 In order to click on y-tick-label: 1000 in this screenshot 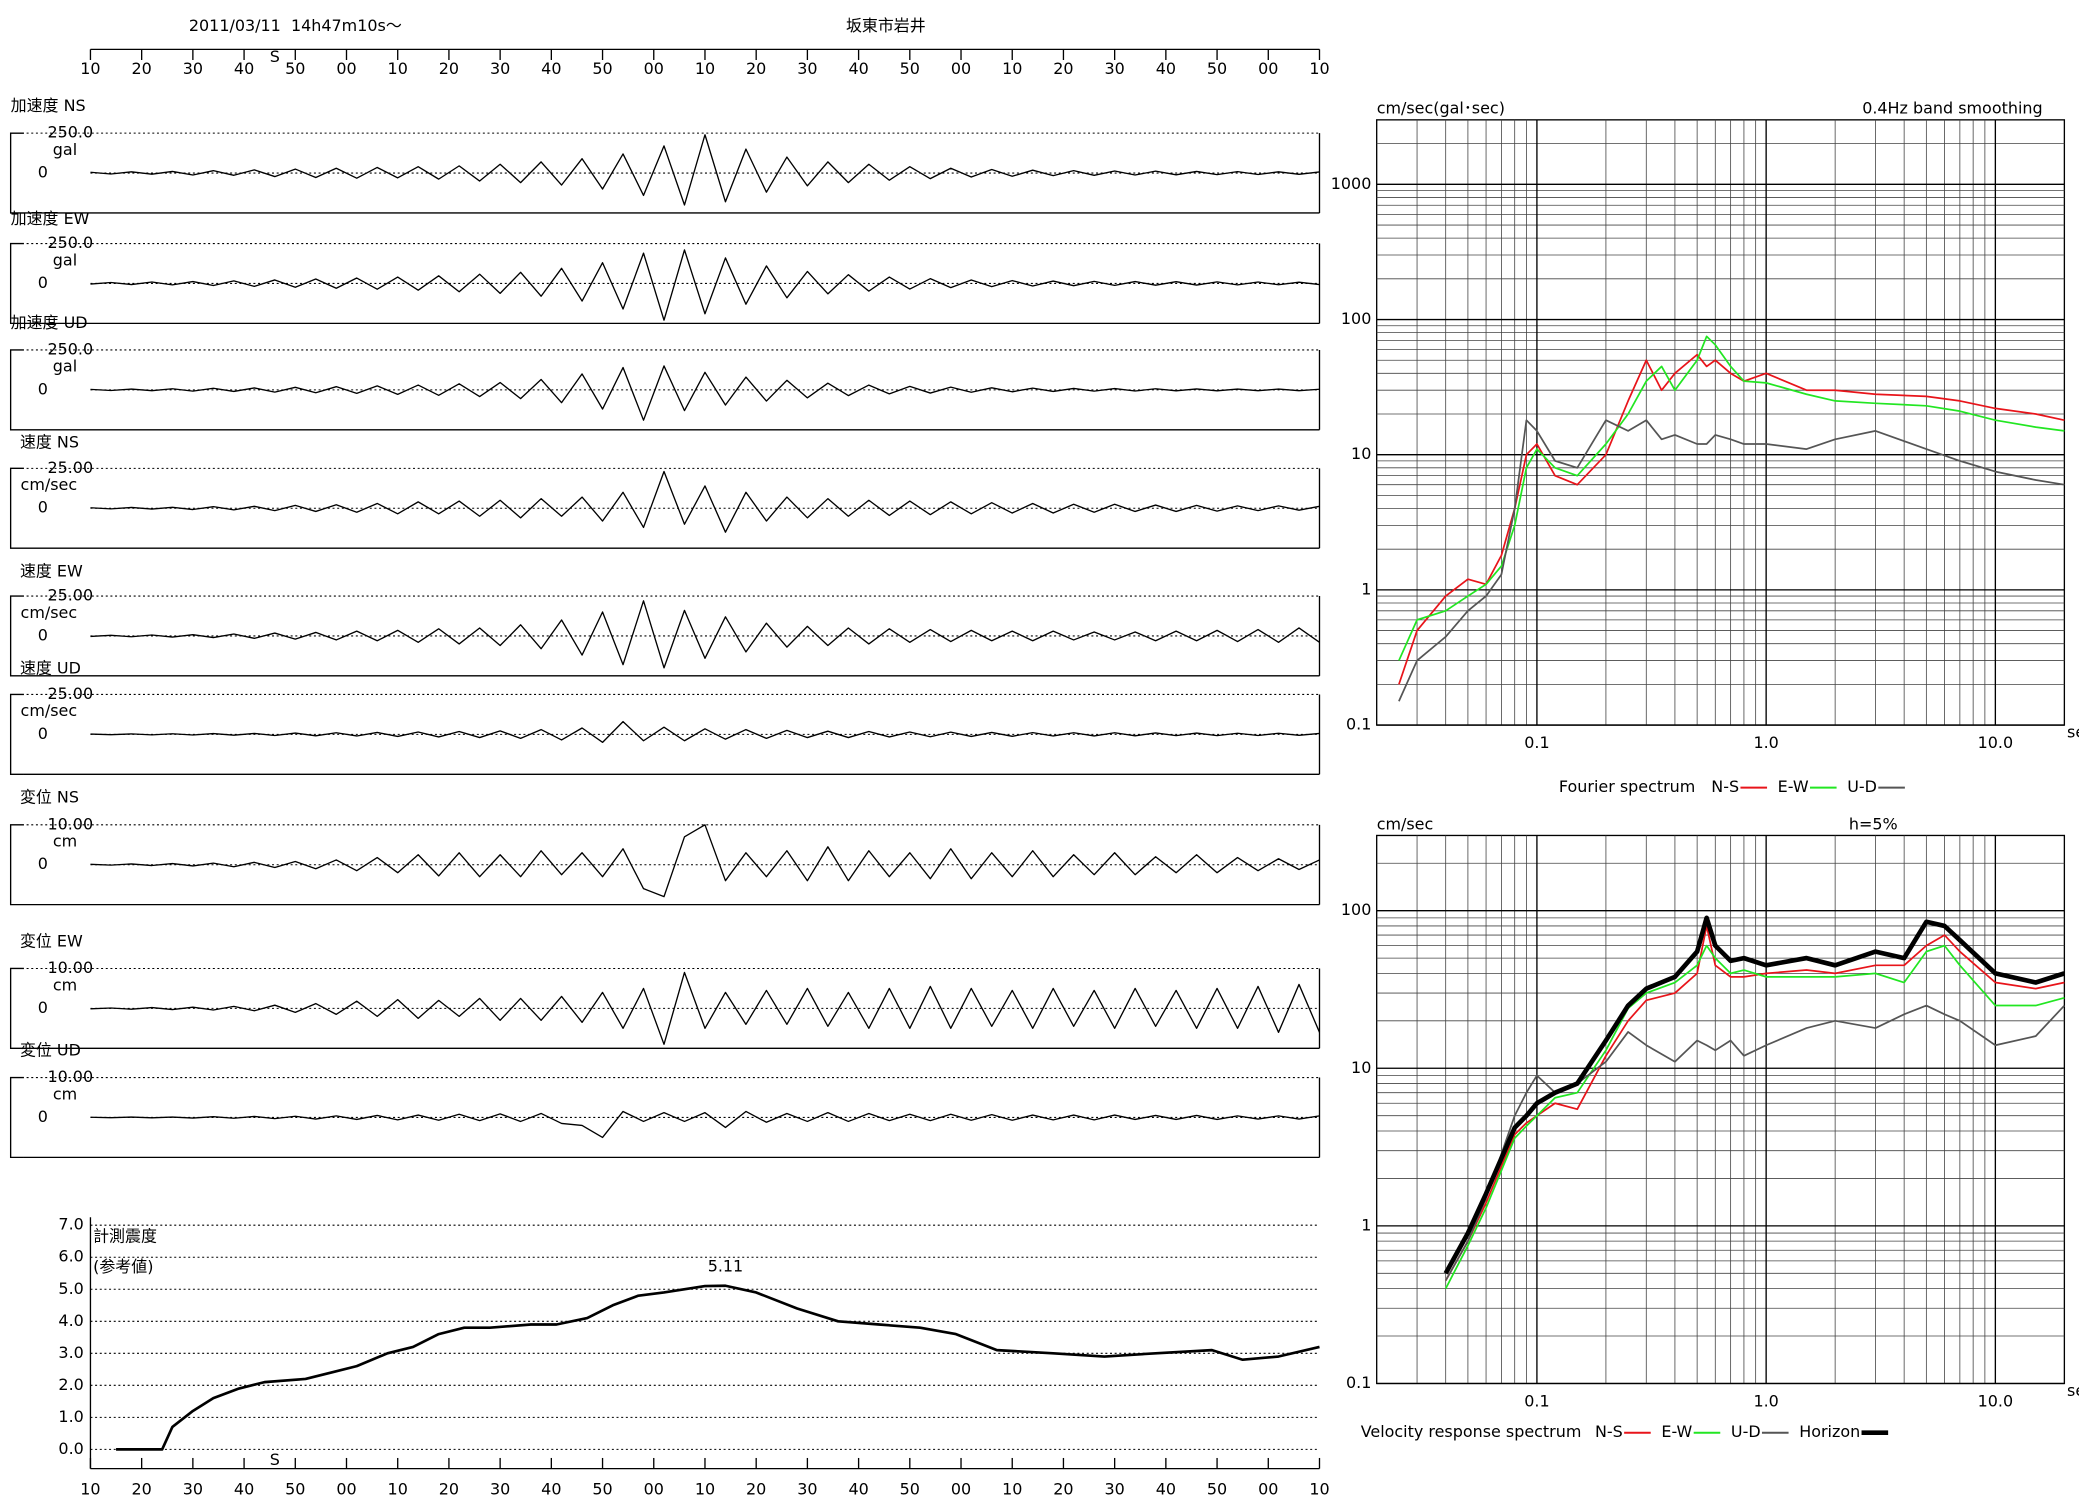, I will do `click(1351, 183)`.